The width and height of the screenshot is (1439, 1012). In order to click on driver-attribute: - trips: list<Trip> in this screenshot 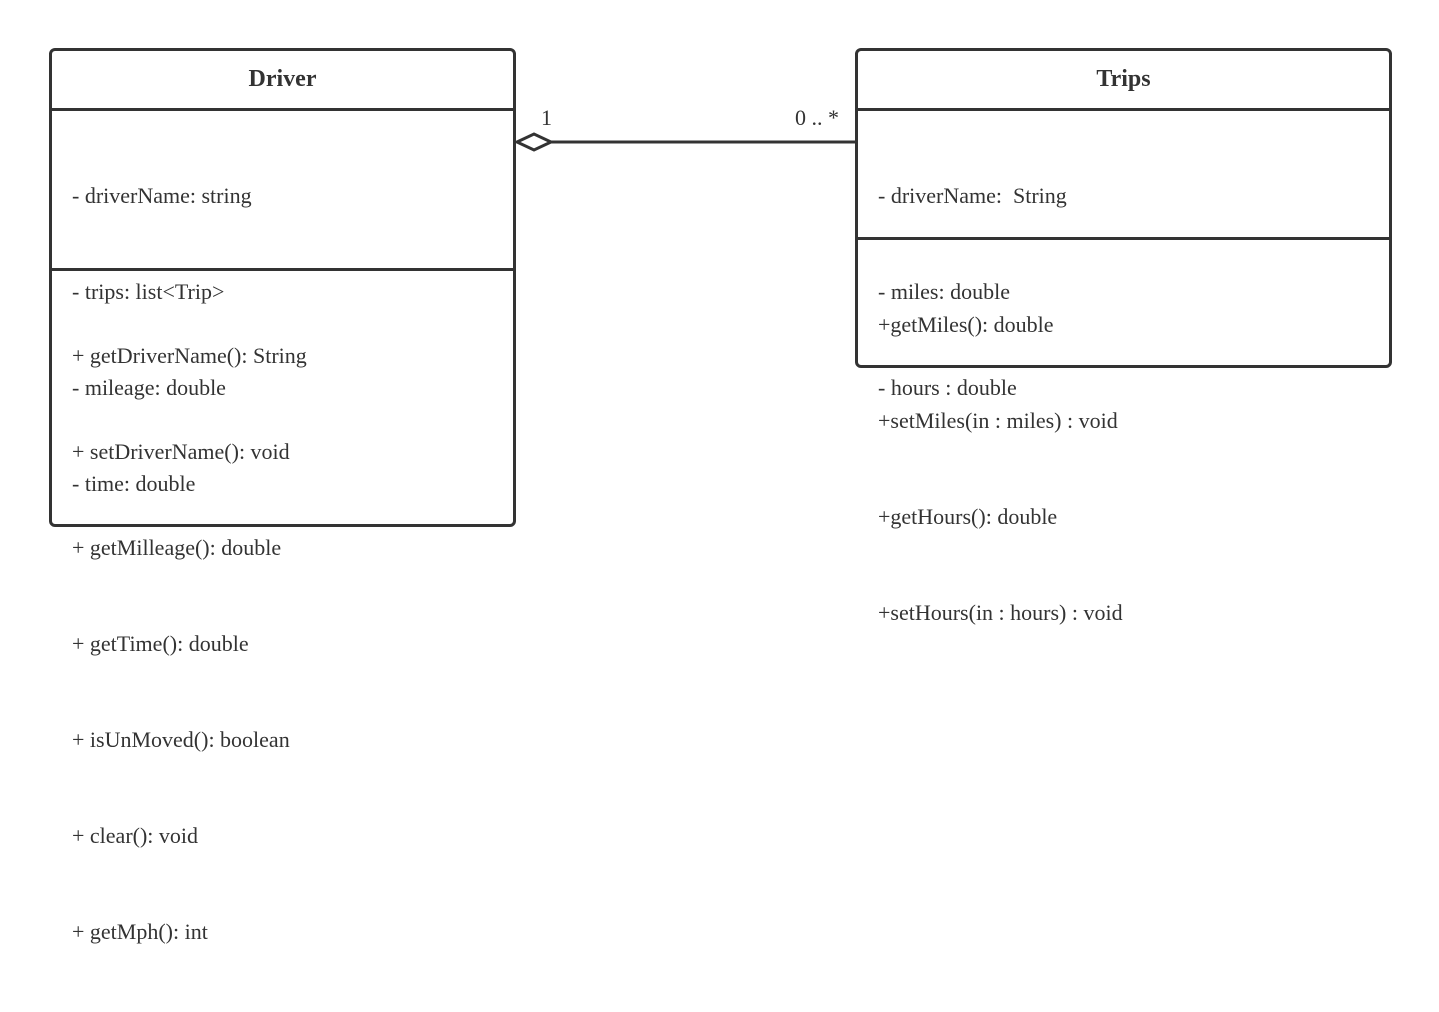, I will do `click(148, 291)`.